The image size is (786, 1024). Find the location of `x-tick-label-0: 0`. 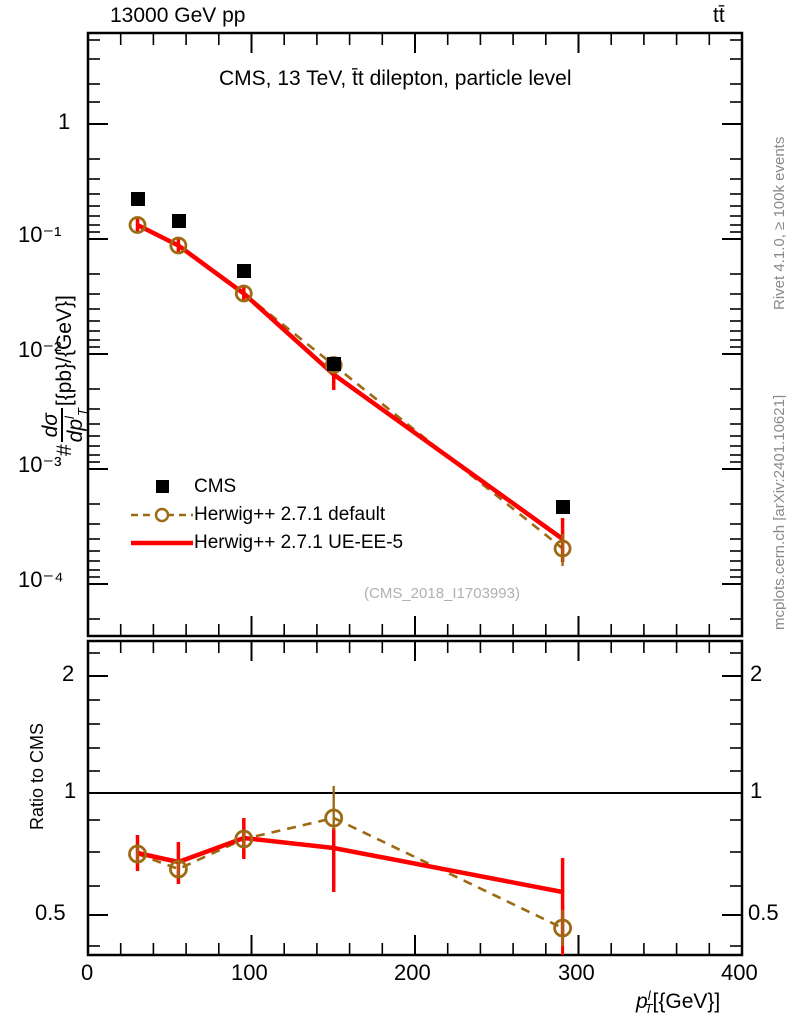

x-tick-label-0: 0 is located at coordinates (87, 972).